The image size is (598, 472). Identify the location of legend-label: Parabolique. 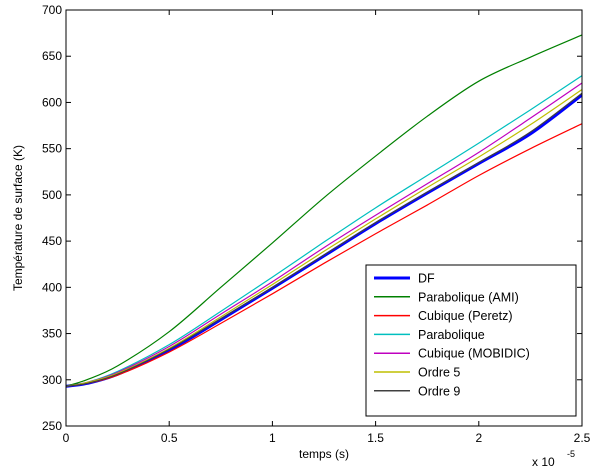
(451, 335).